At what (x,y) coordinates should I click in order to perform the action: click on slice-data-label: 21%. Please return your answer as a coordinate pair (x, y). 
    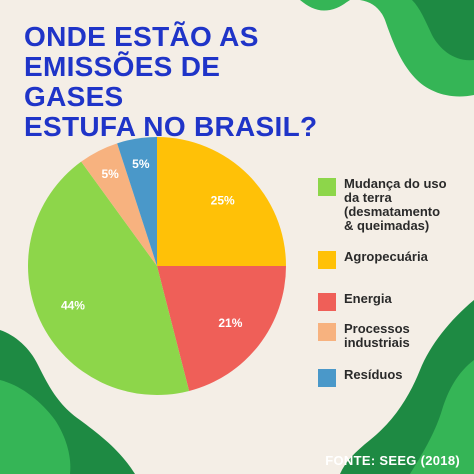
    Looking at the image, I should click on (230, 323).